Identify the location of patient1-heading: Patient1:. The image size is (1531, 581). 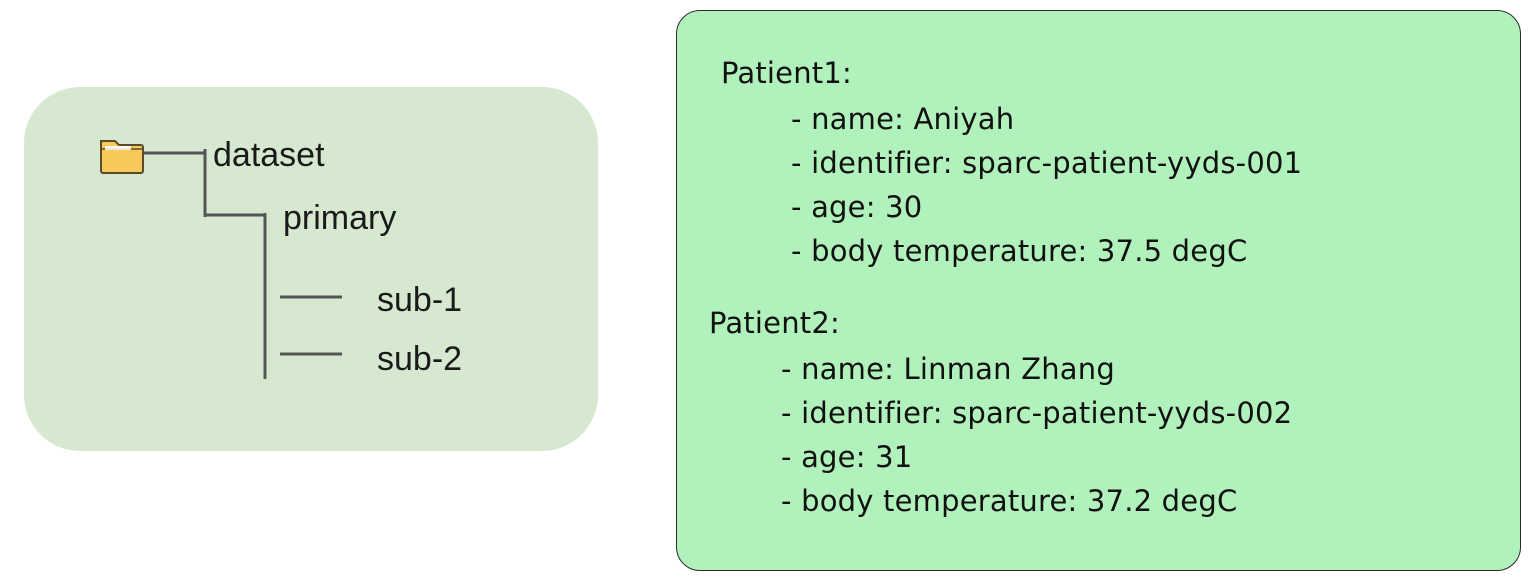
(786, 73).